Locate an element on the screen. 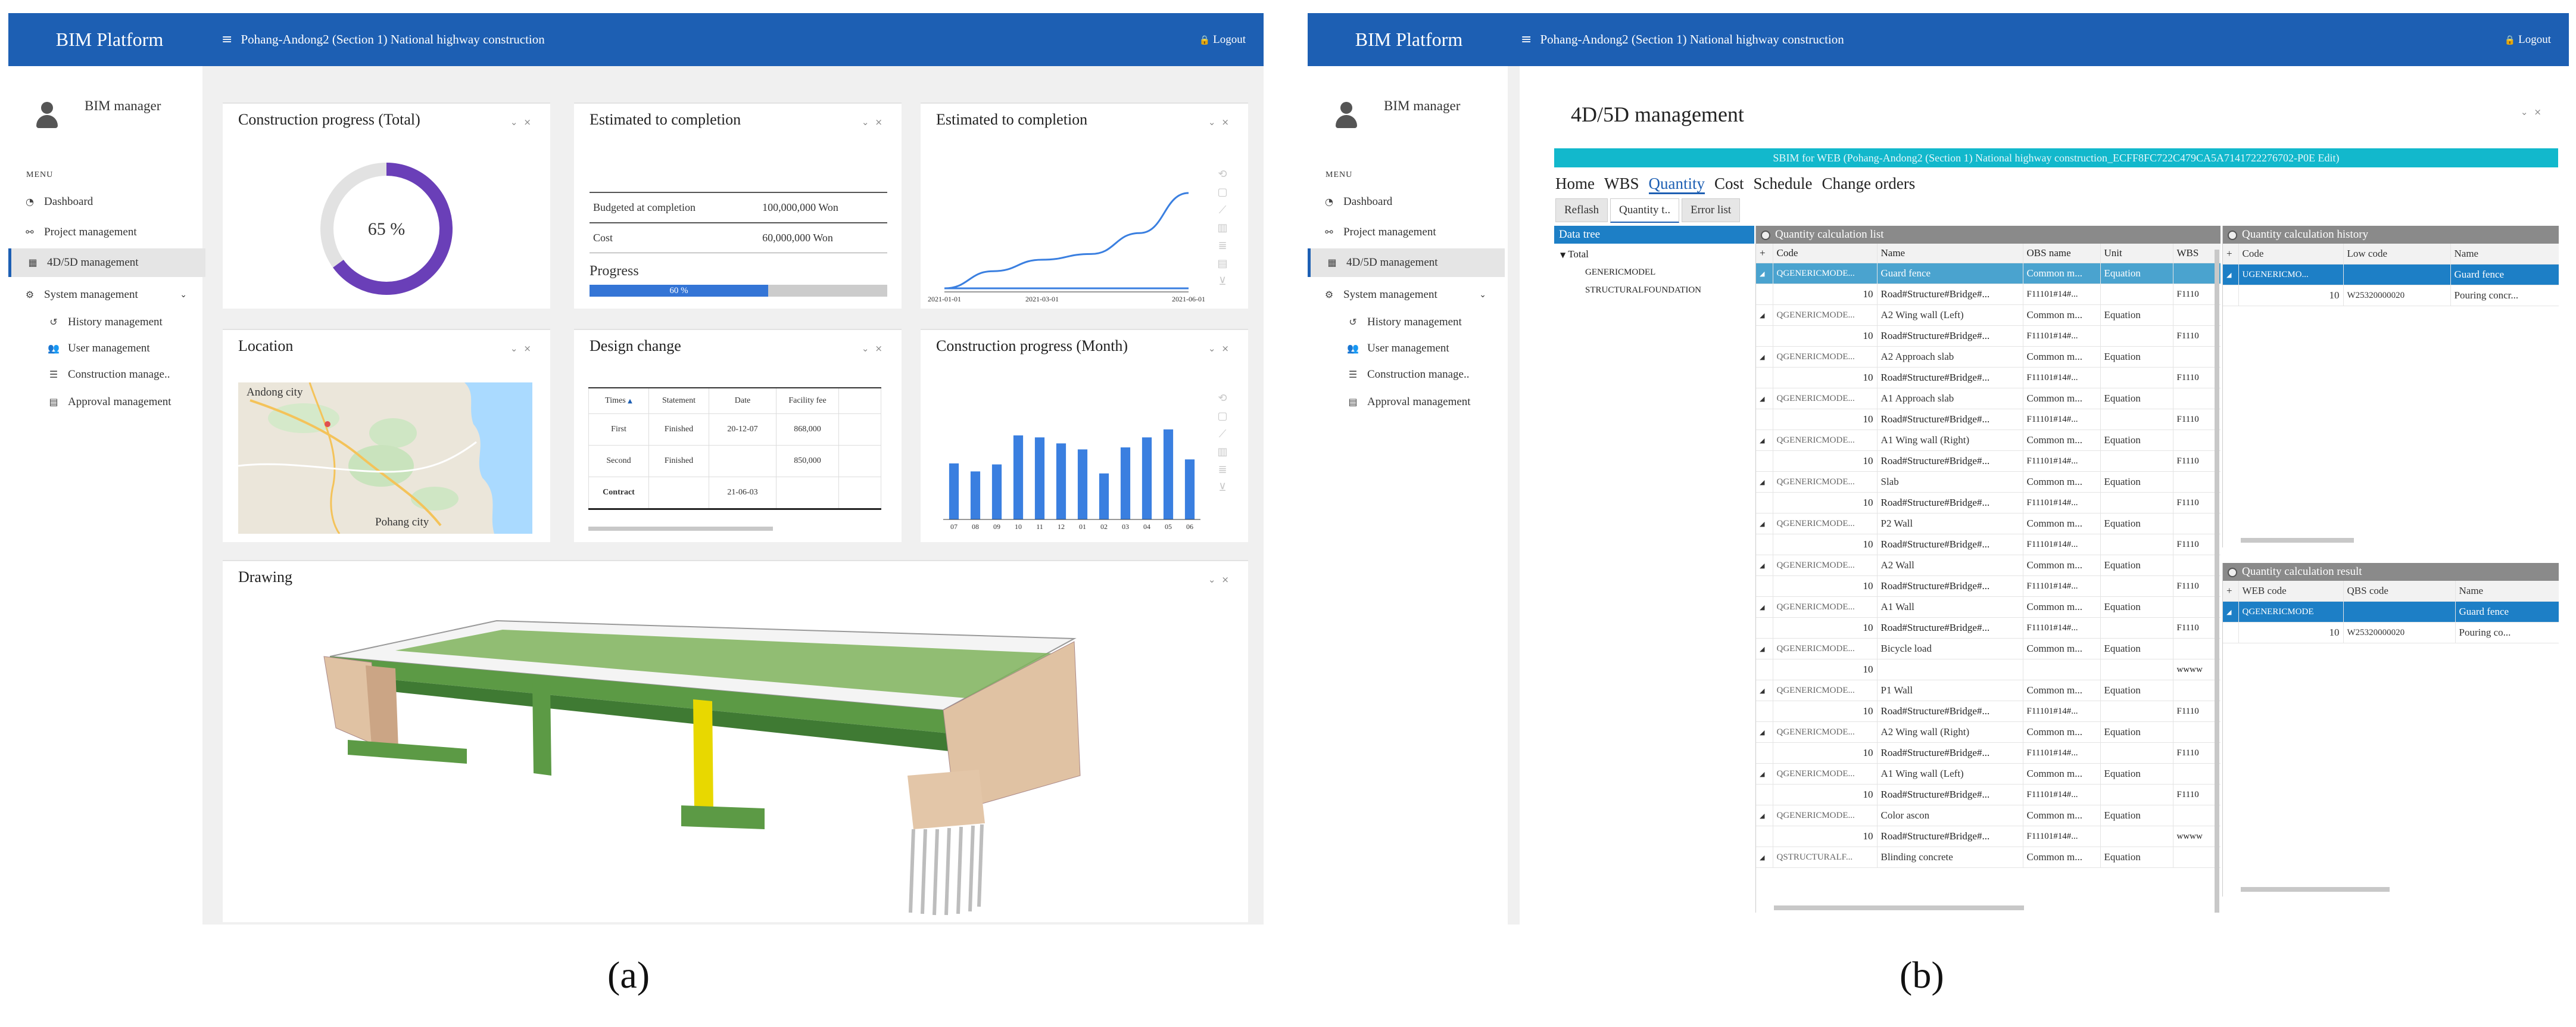 The height and width of the screenshot is (1027, 2576). tab-schedule: Schedule is located at coordinates (1783, 183).